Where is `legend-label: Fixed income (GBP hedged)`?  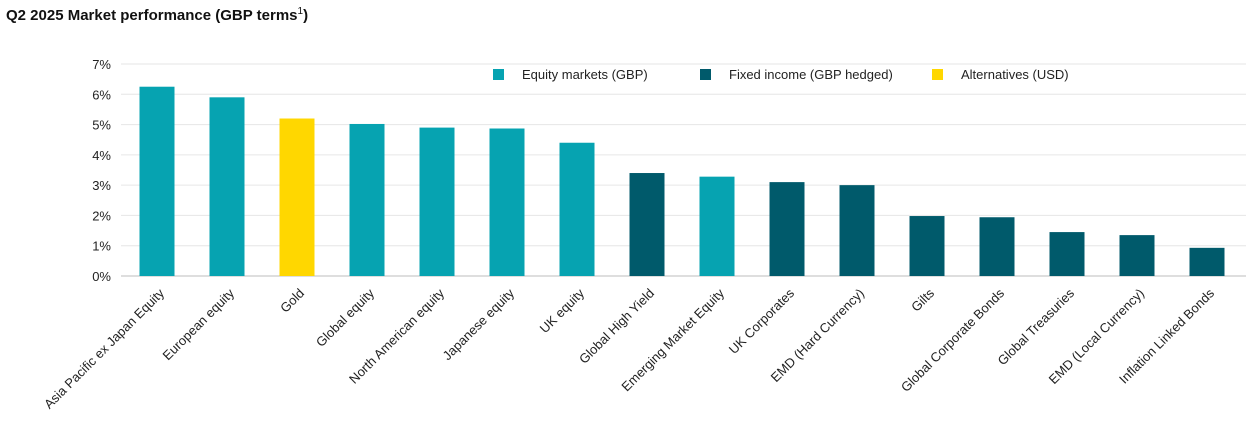
legend-label: Fixed income (GBP hedged) is located at coordinates (811, 74).